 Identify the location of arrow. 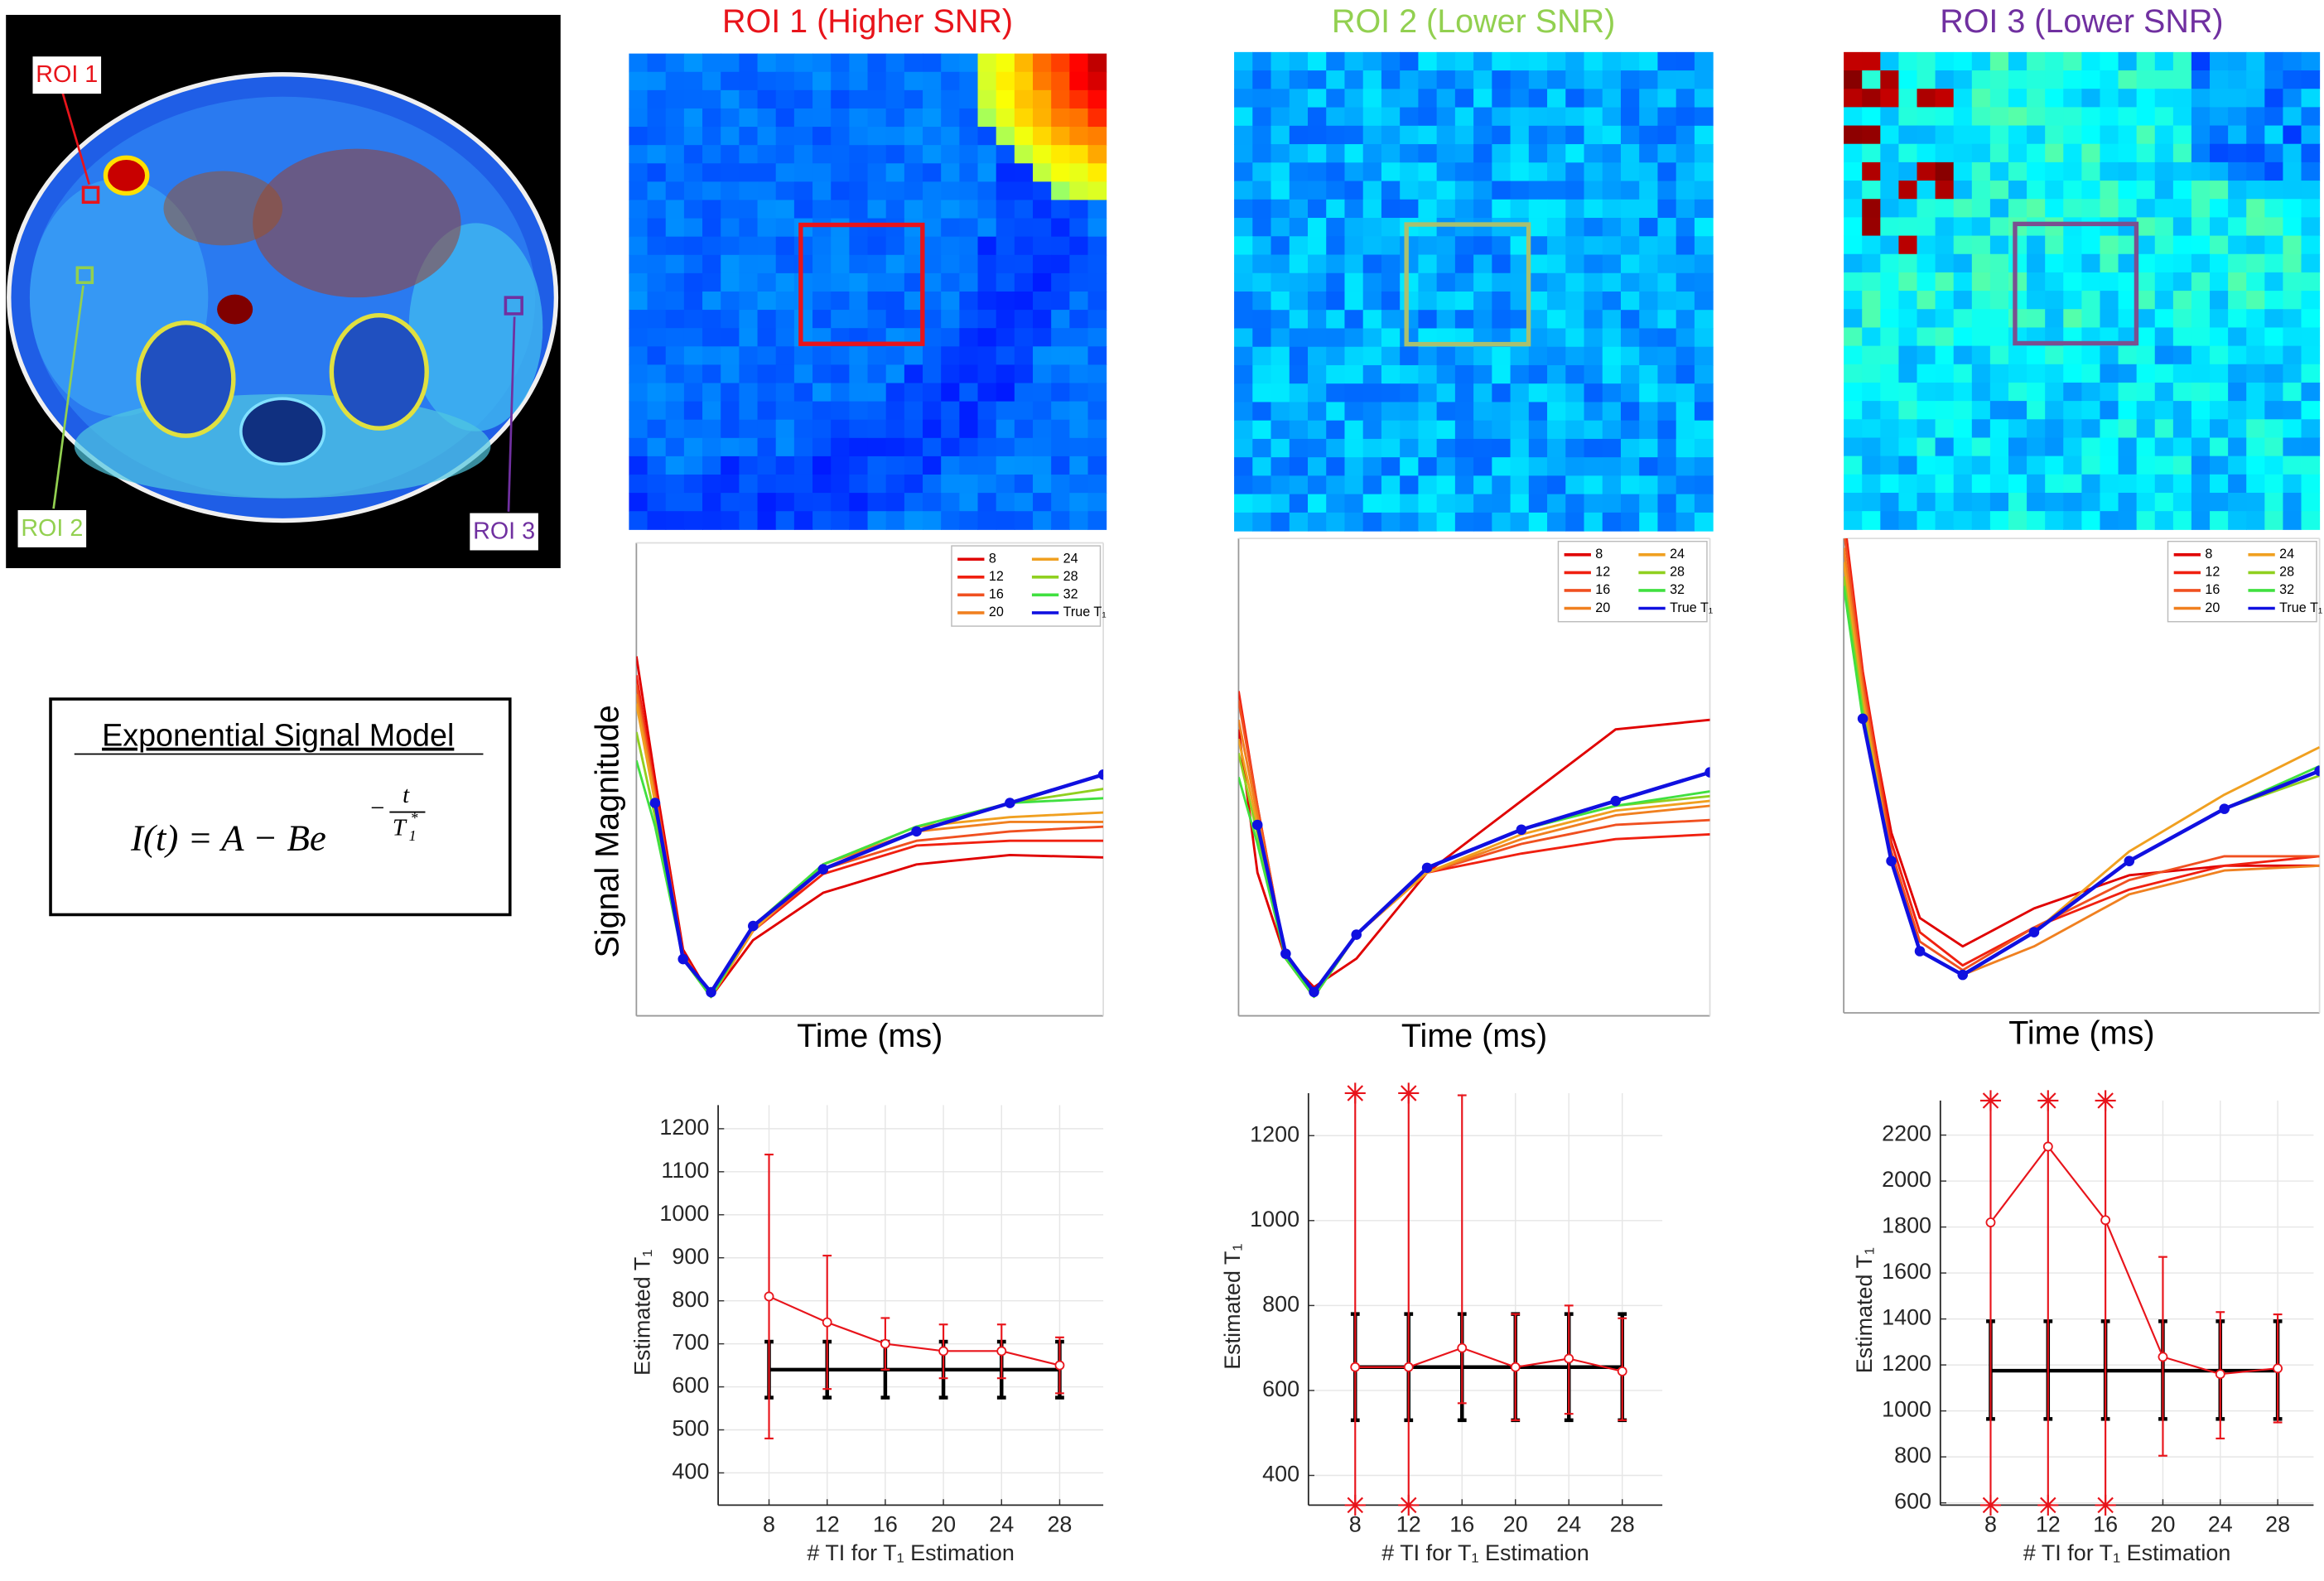
(512, 414).